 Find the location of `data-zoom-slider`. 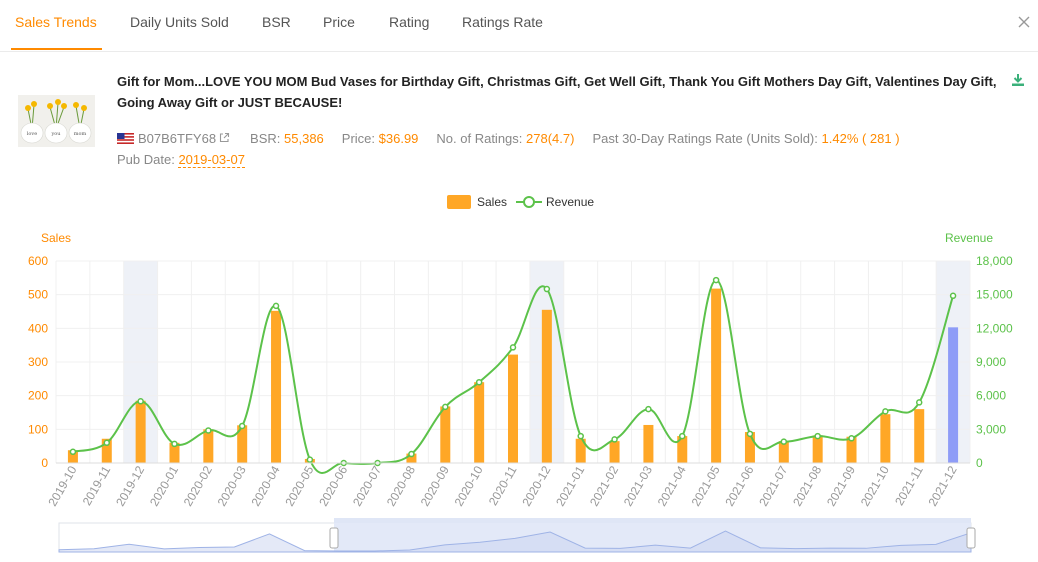

data-zoom-slider is located at coordinates (517, 535).